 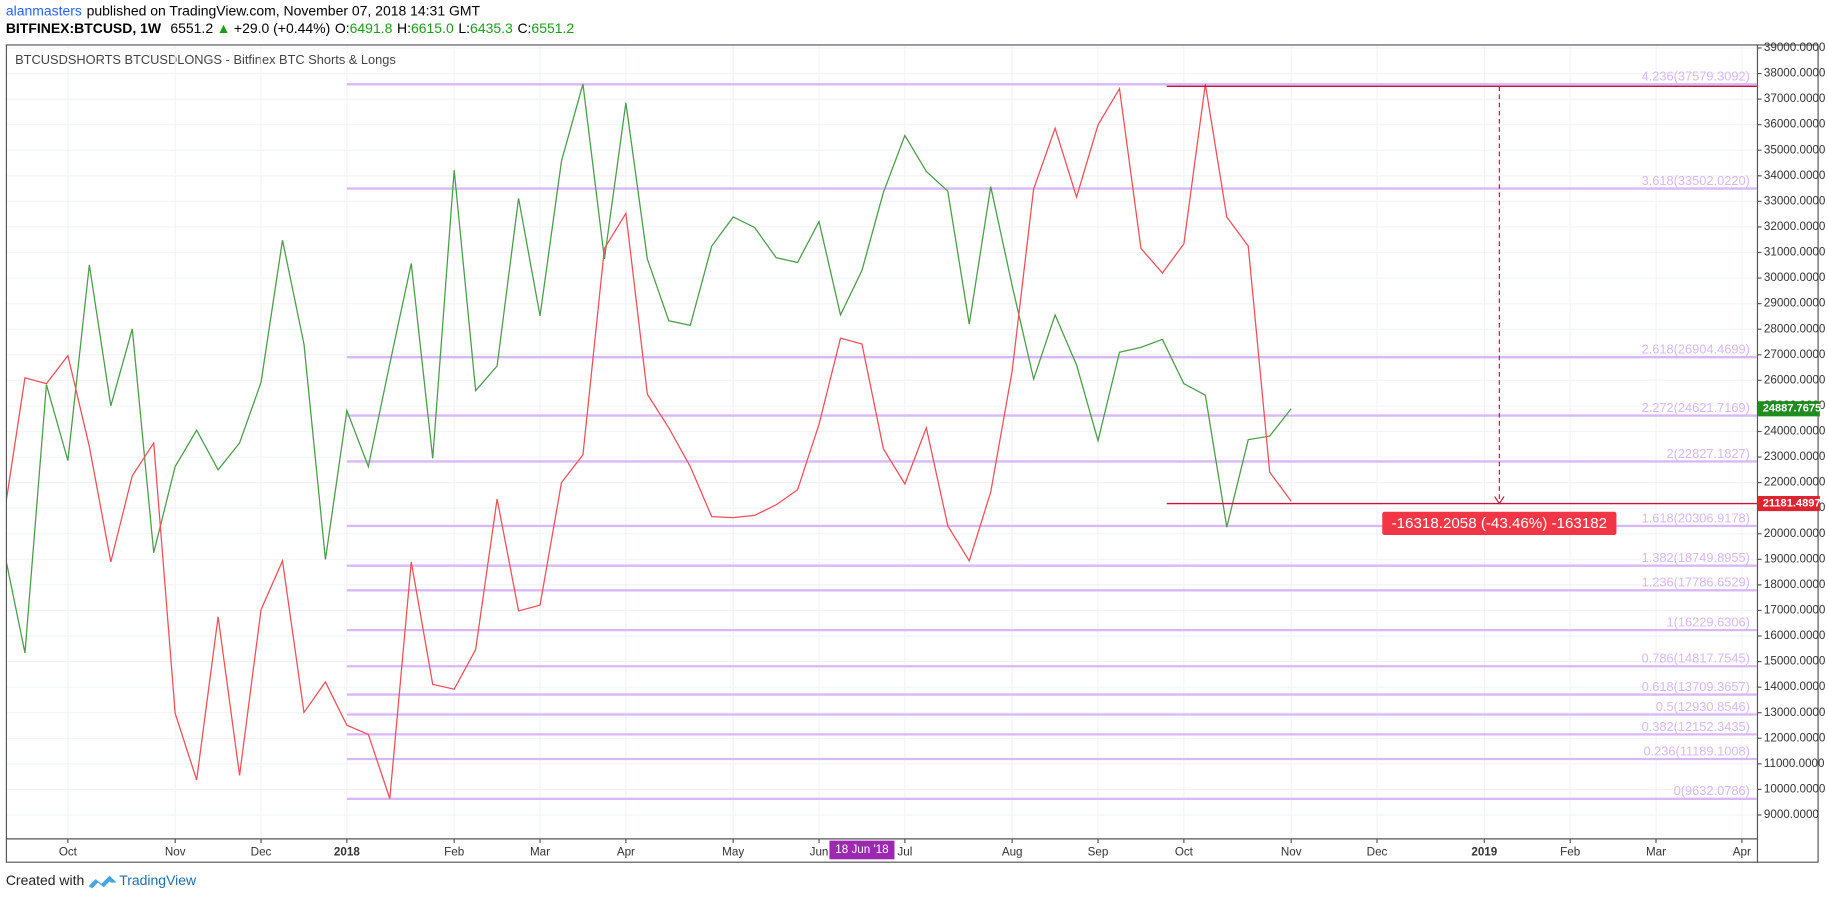 What do you see at coordinates (1794, 763) in the screenshot?
I see `y-tick-label: 11000.0000` at bounding box center [1794, 763].